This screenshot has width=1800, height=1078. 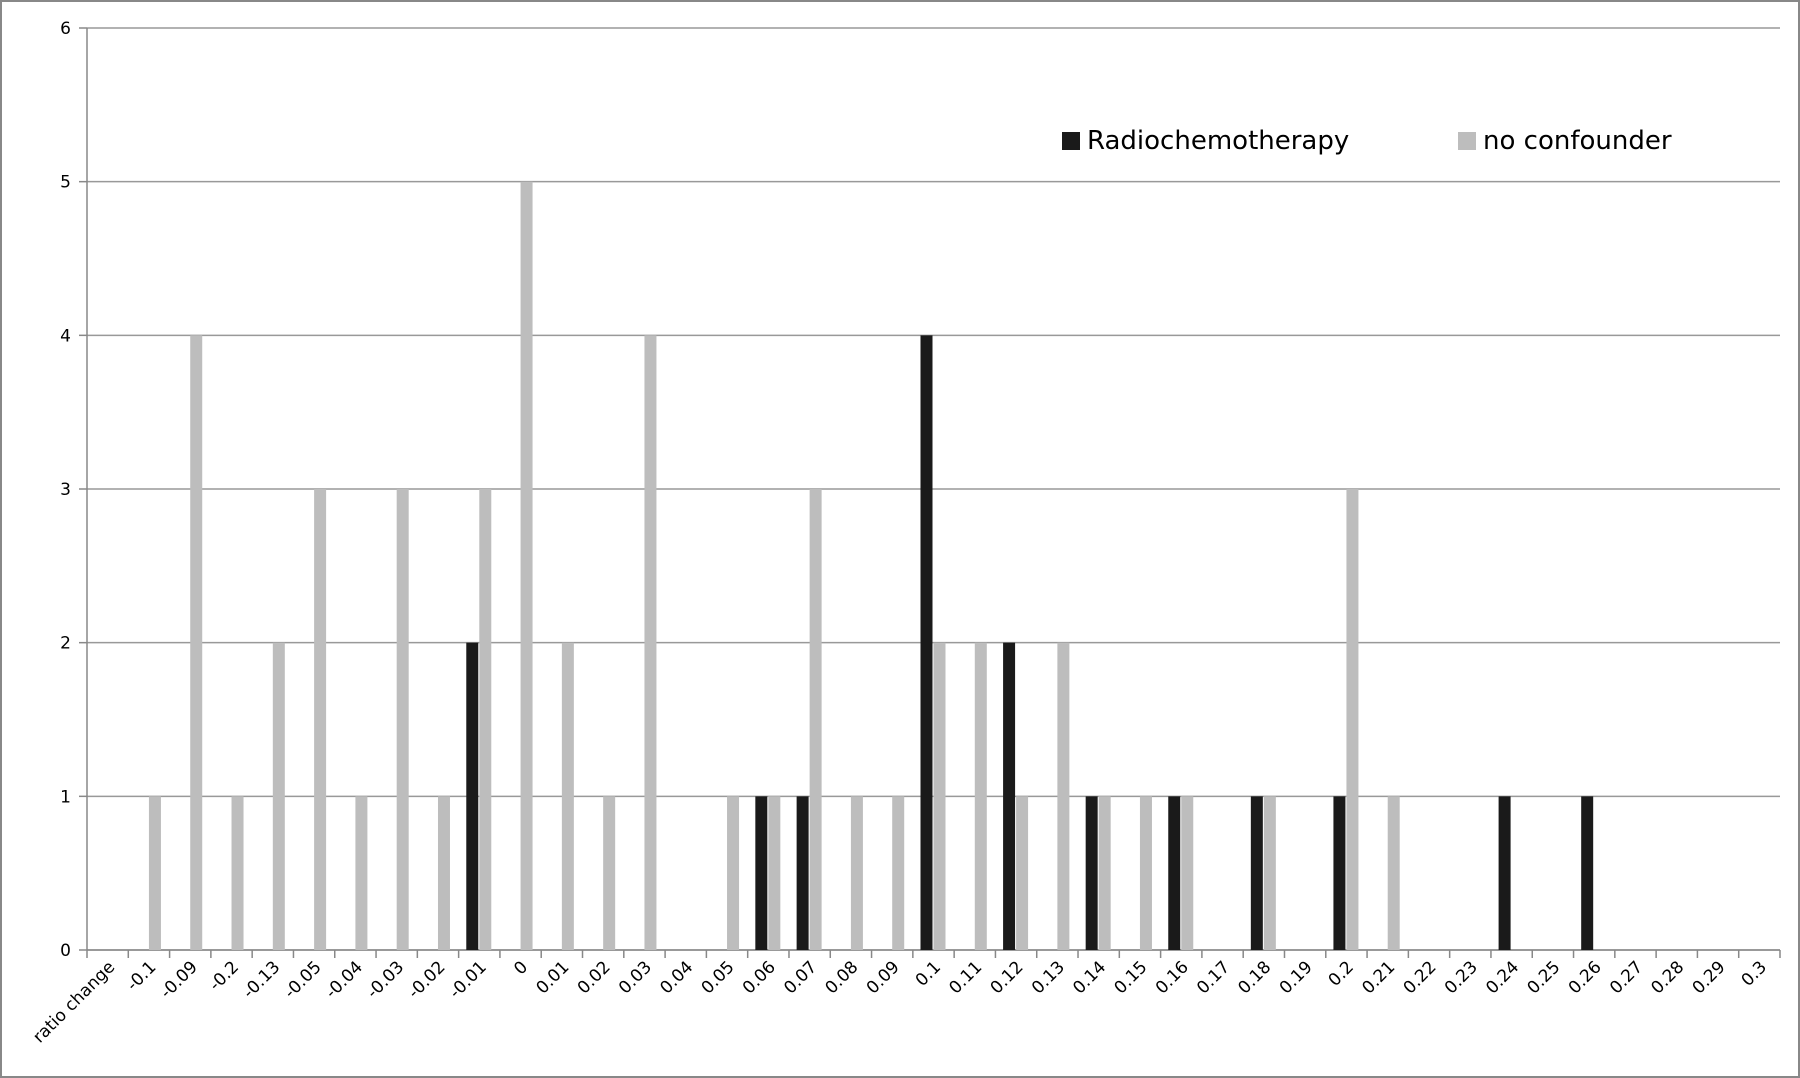 What do you see at coordinates (65, 644) in the screenshot?
I see `y-tick-label: 2` at bounding box center [65, 644].